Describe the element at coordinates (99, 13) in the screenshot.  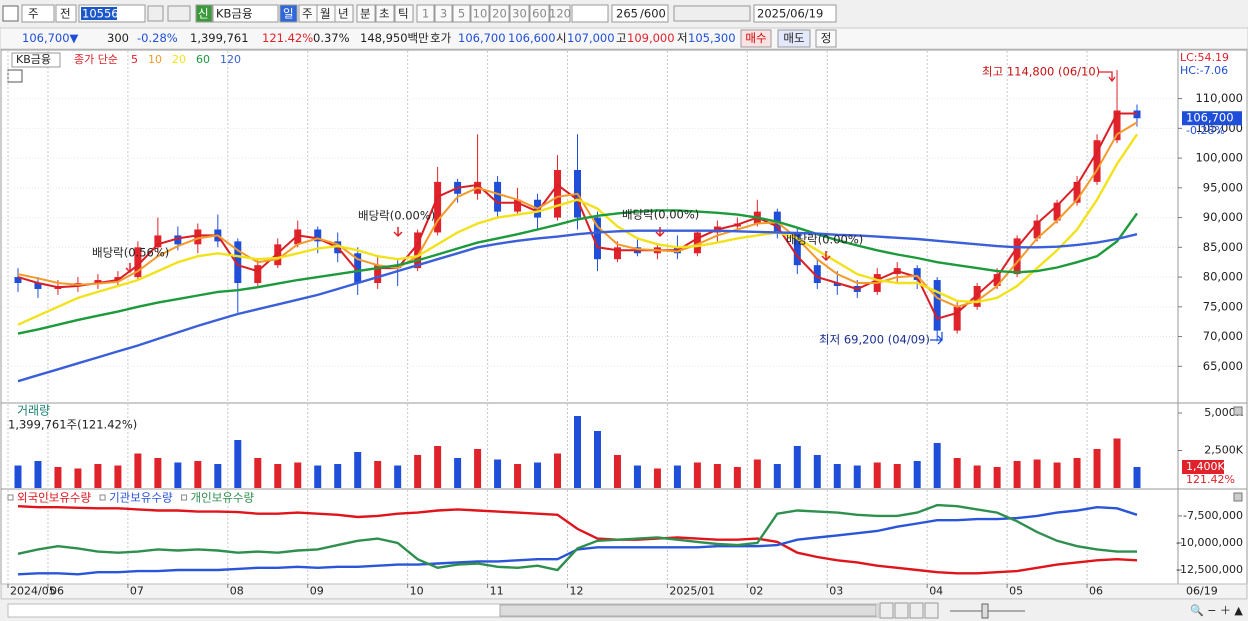
I see `code-selection` at that location.